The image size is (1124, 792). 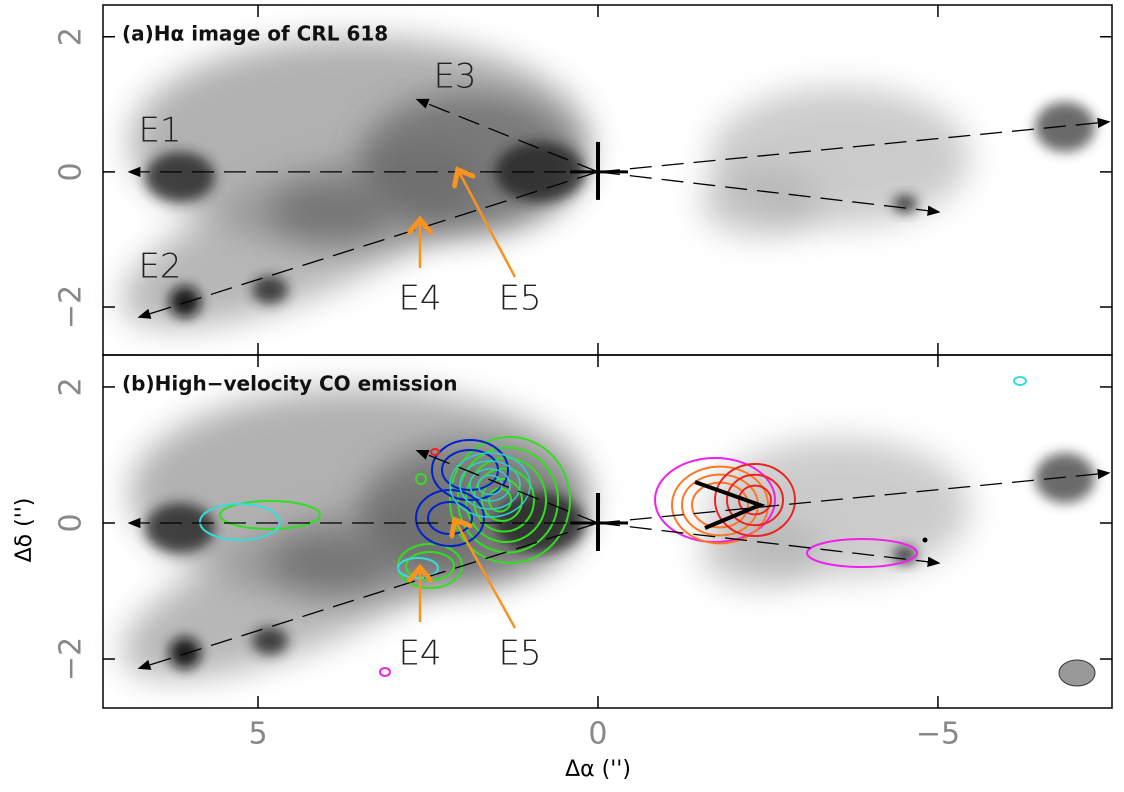 What do you see at coordinates (159, 267) in the screenshot?
I see `feature-label: E2` at bounding box center [159, 267].